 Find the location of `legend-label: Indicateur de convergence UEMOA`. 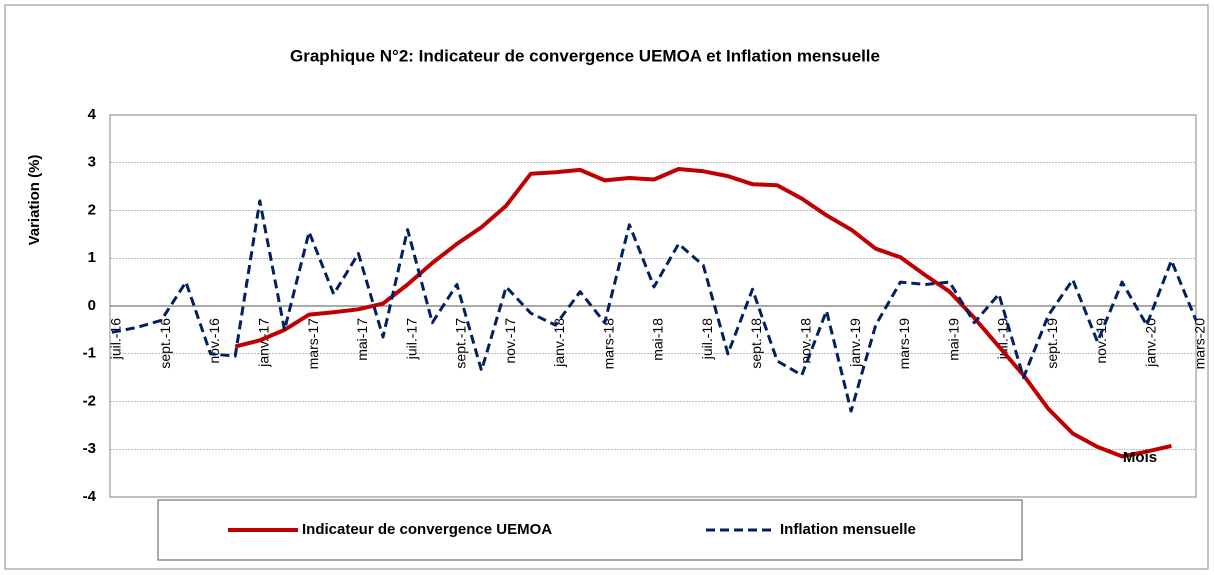

legend-label: Indicateur de convergence UEMOA is located at coordinates (427, 529).